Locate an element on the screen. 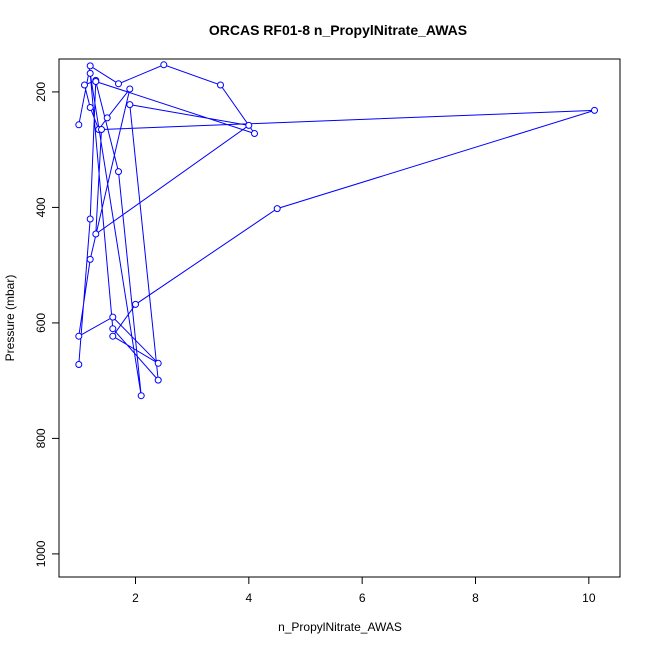 This screenshot has width=650, height=650. y-axis: 200 400 600 800 1000 is located at coordinates (47, 324).